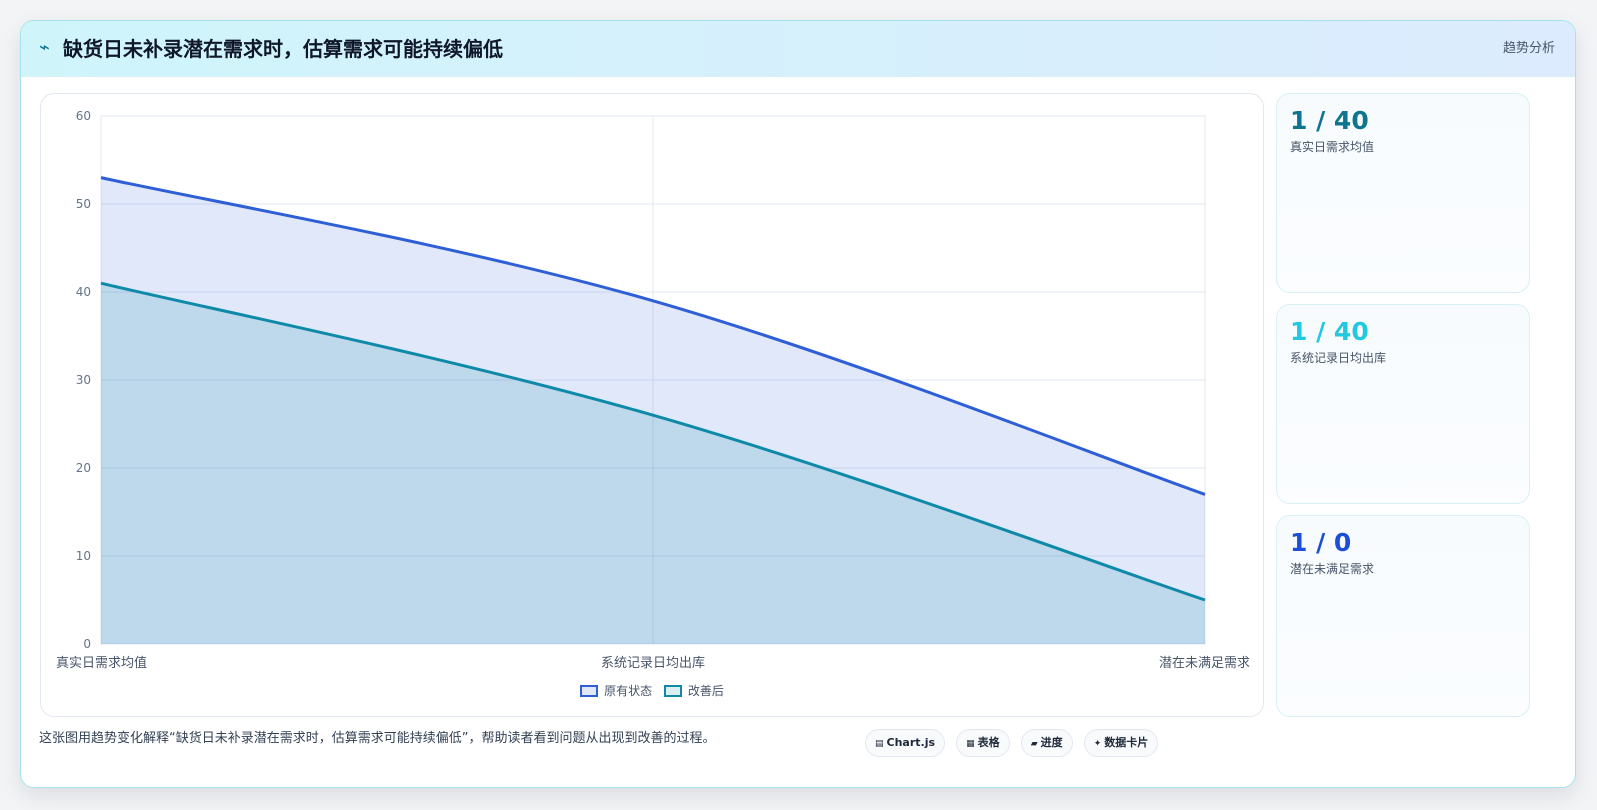  I want to click on legend-item-0: 原有状态, so click(616, 690).